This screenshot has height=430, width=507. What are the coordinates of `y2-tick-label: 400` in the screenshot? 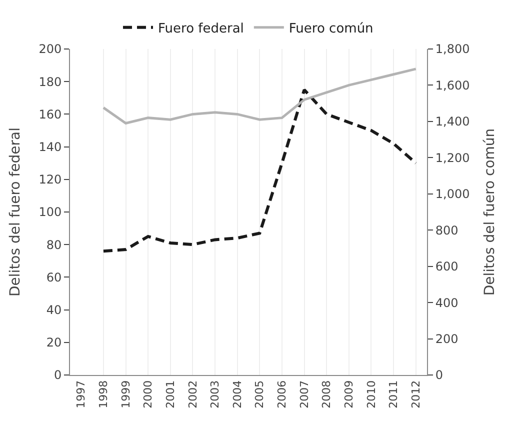 It's located at (446, 303).